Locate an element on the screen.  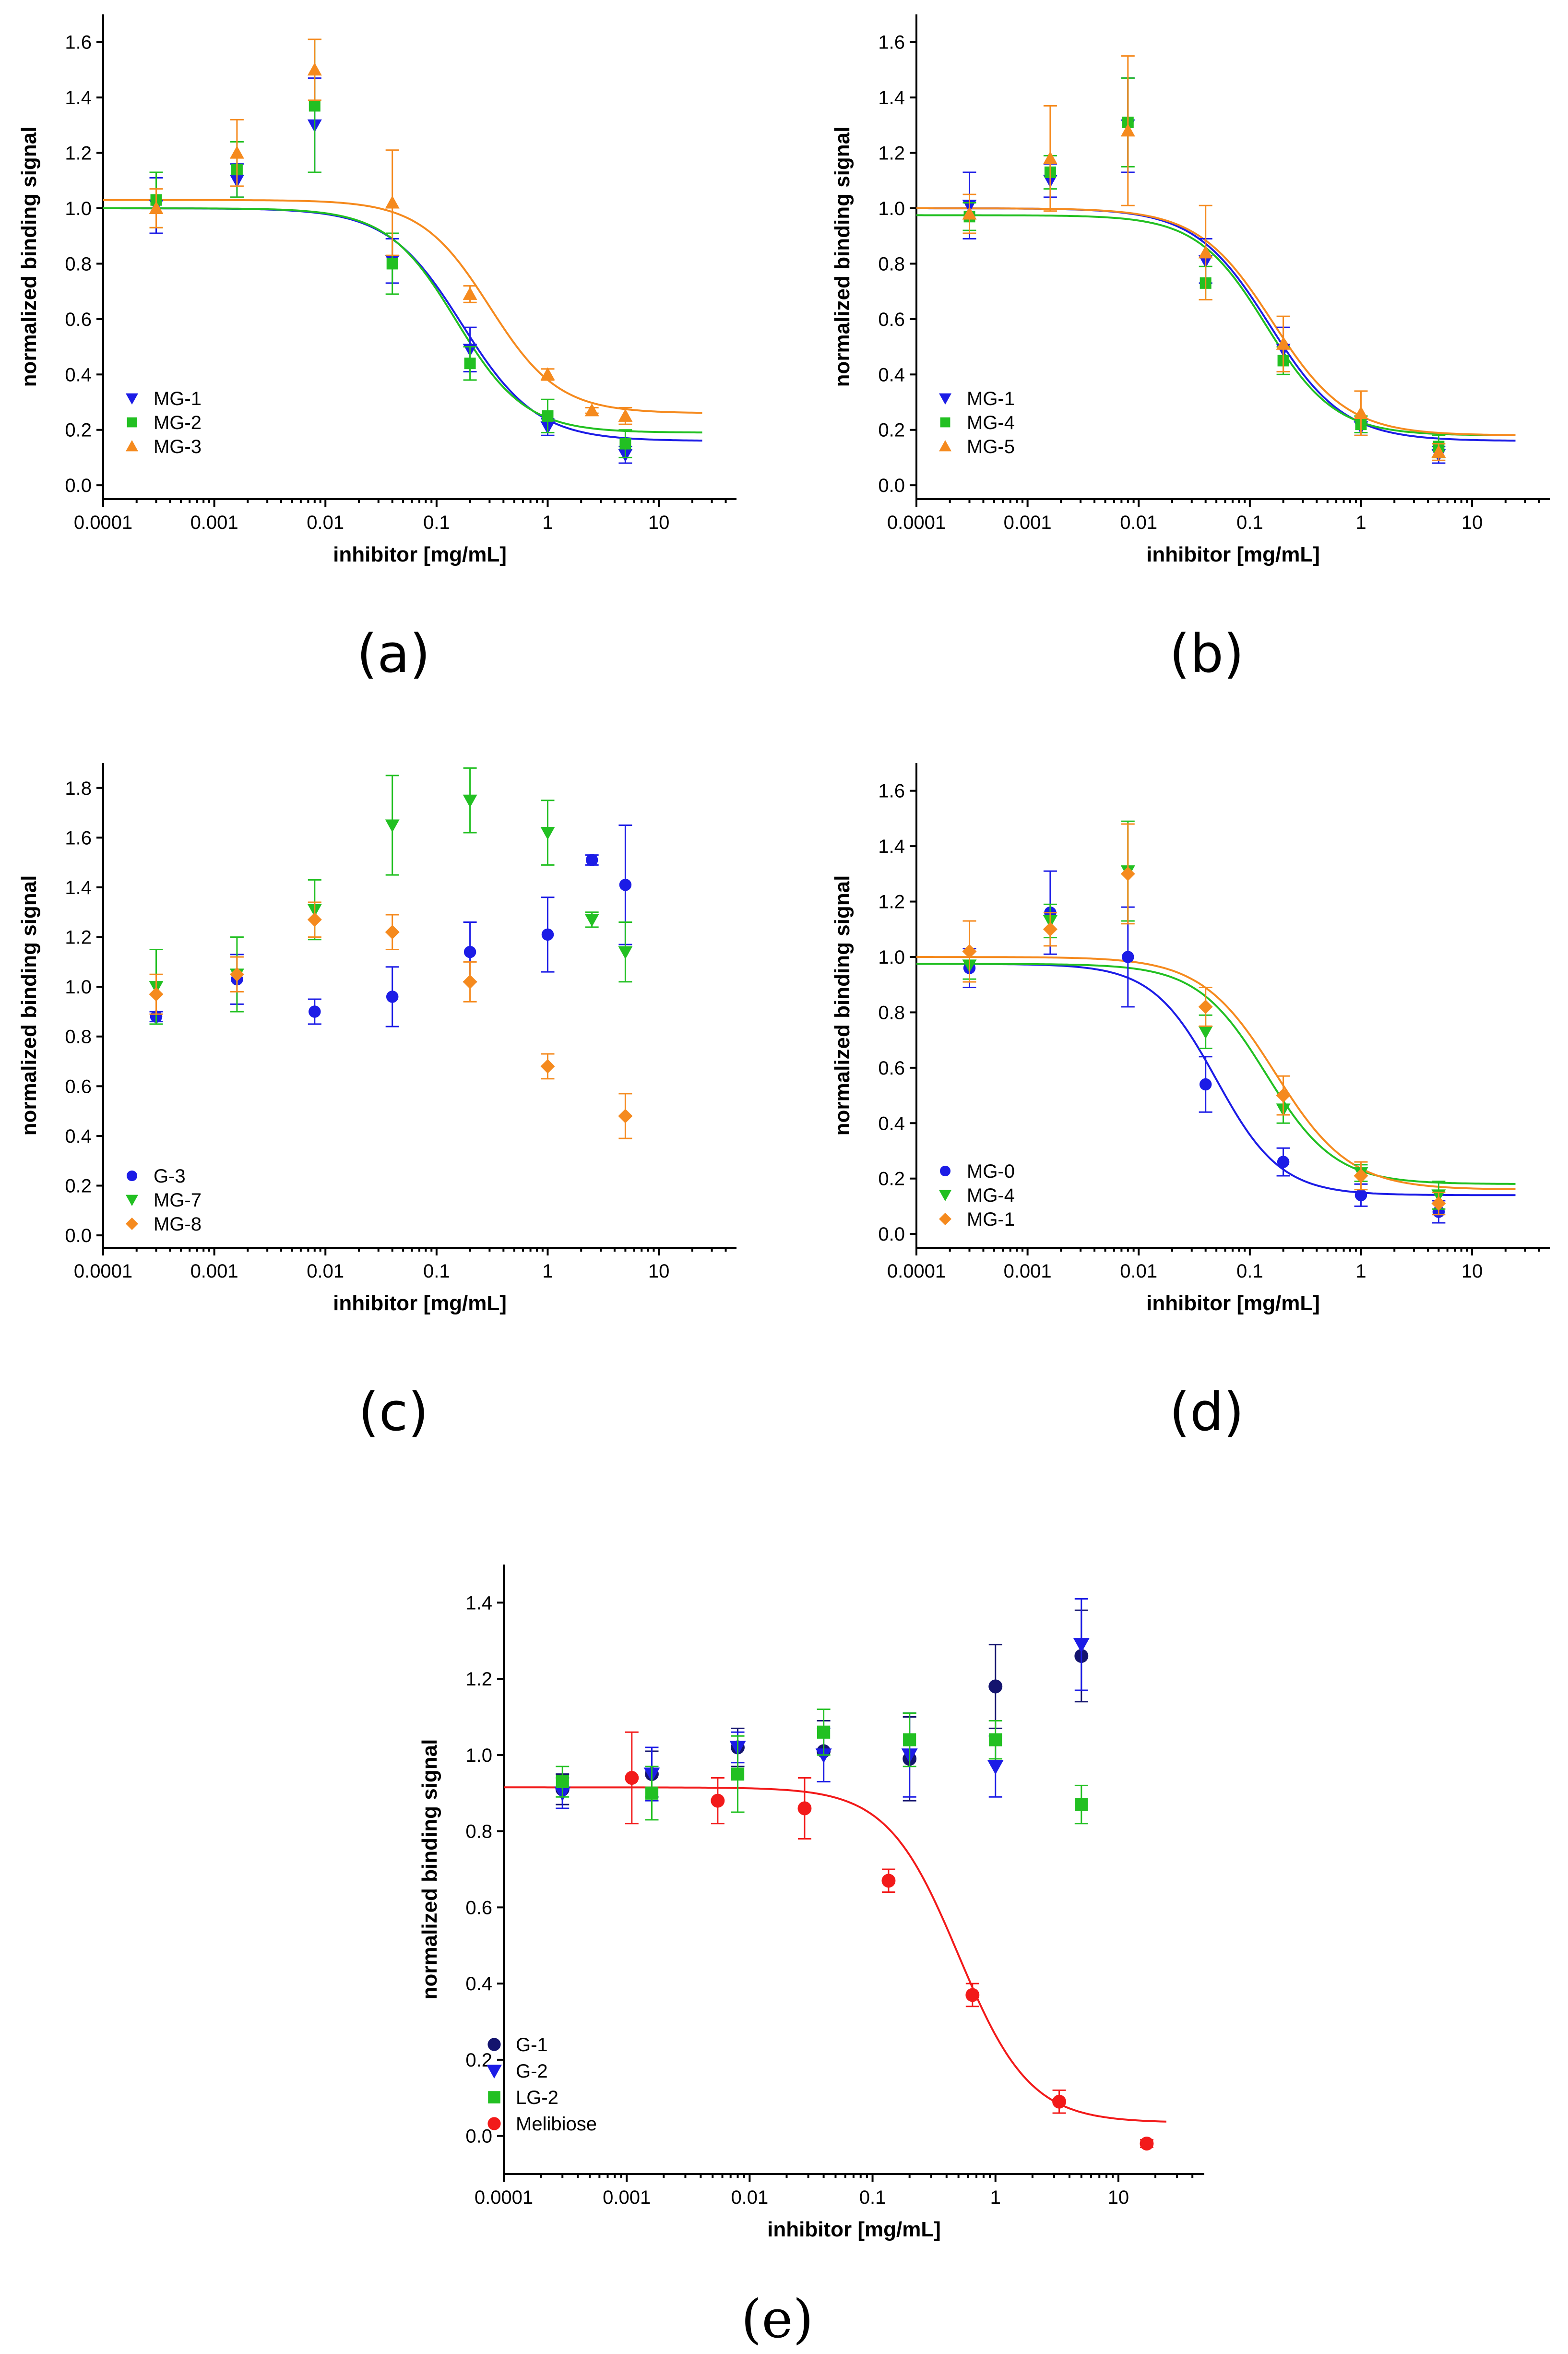
legend-marker-melibiose is located at coordinates (494, 2123).